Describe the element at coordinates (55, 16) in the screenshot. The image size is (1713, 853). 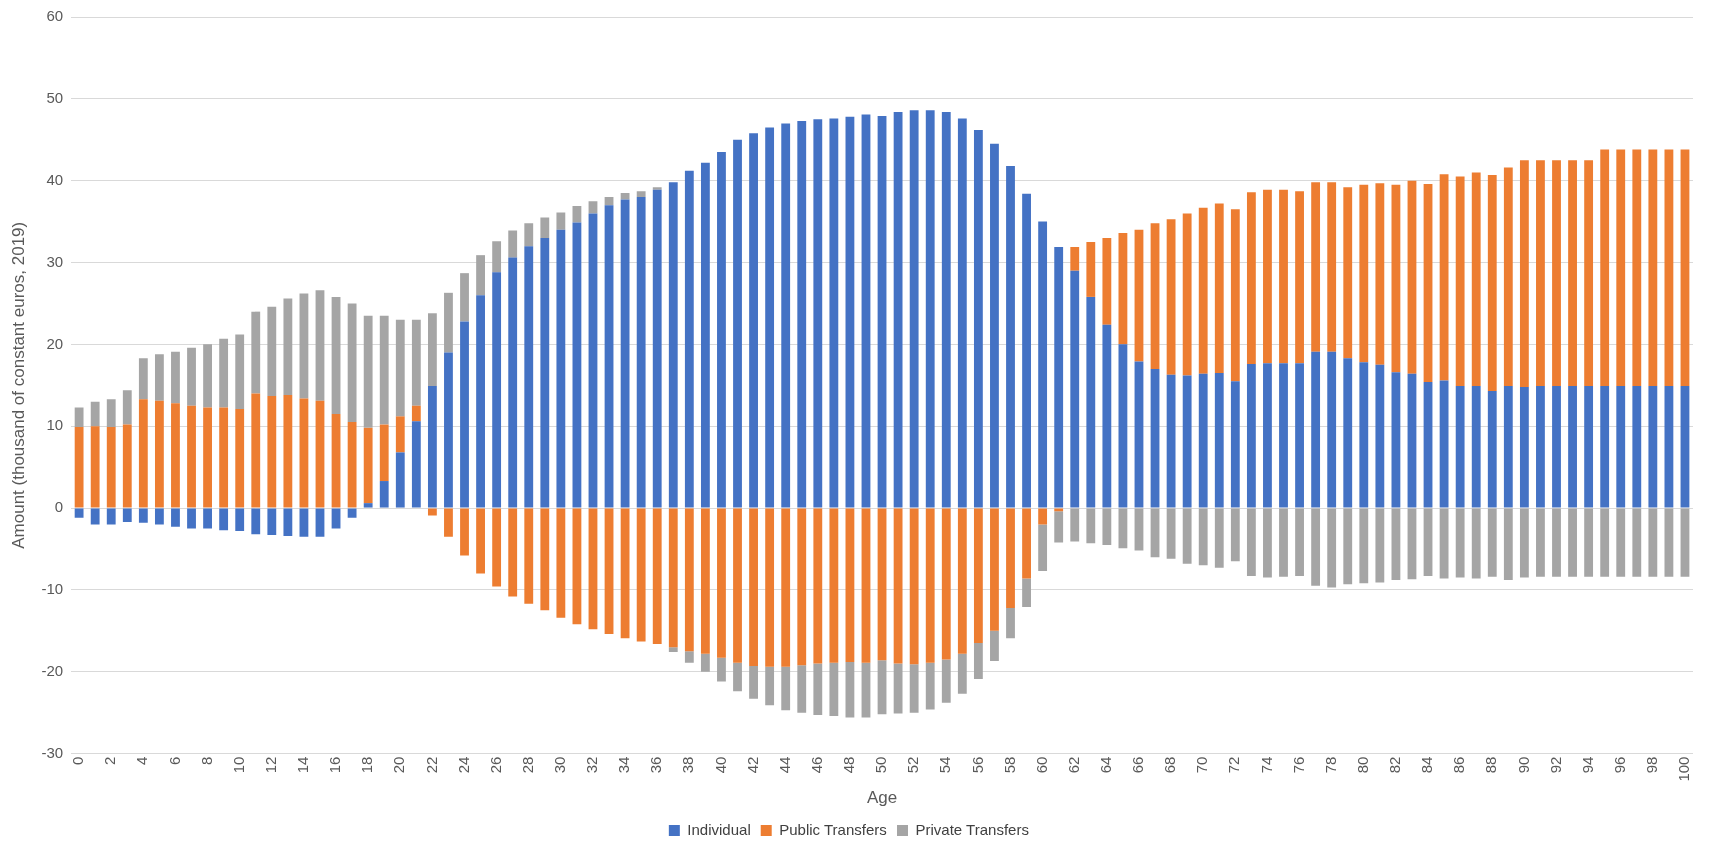
I see `y-tick-label: 60` at that location.